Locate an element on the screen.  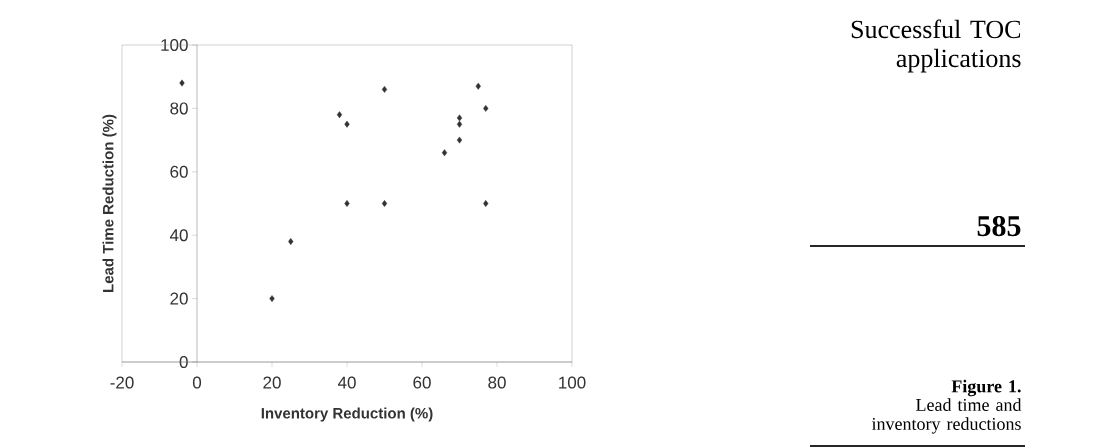
x-tick-label: 100 is located at coordinates (572, 382).